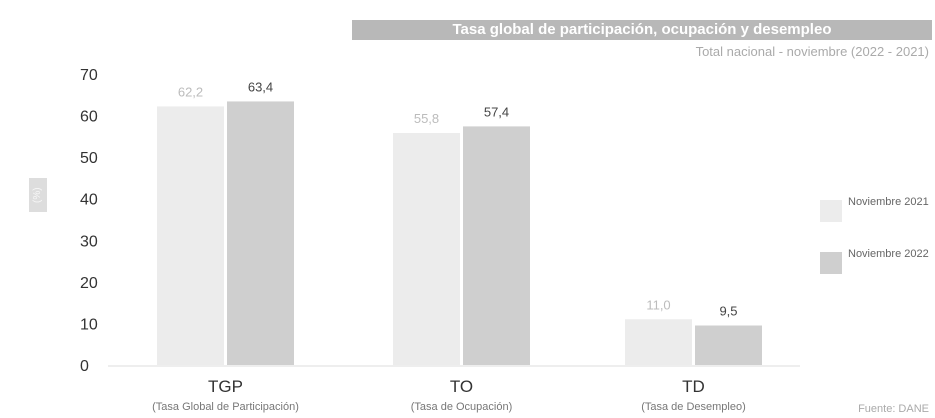 The width and height of the screenshot is (935, 418). I want to click on y-tick-label: 50, so click(89, 158).